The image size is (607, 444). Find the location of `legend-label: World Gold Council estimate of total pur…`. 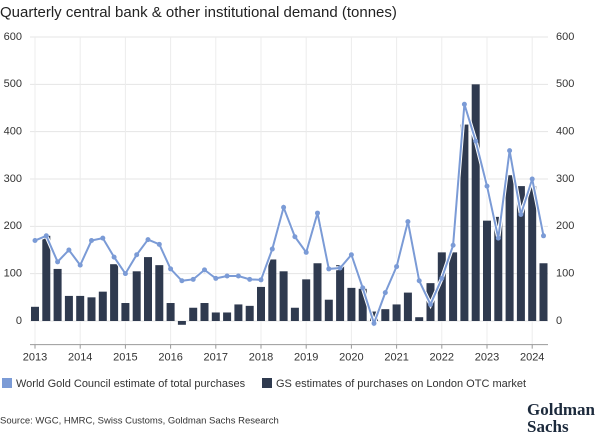

legend-label: World Gold Council estimate of total pur… is located at coordinates (131, 384).